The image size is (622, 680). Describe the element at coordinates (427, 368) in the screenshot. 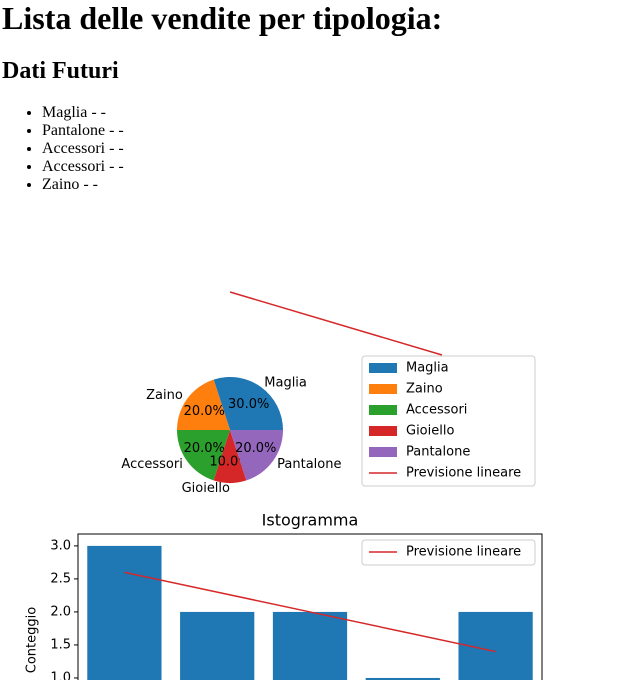

I see `legend-label: Maglia` at that location.